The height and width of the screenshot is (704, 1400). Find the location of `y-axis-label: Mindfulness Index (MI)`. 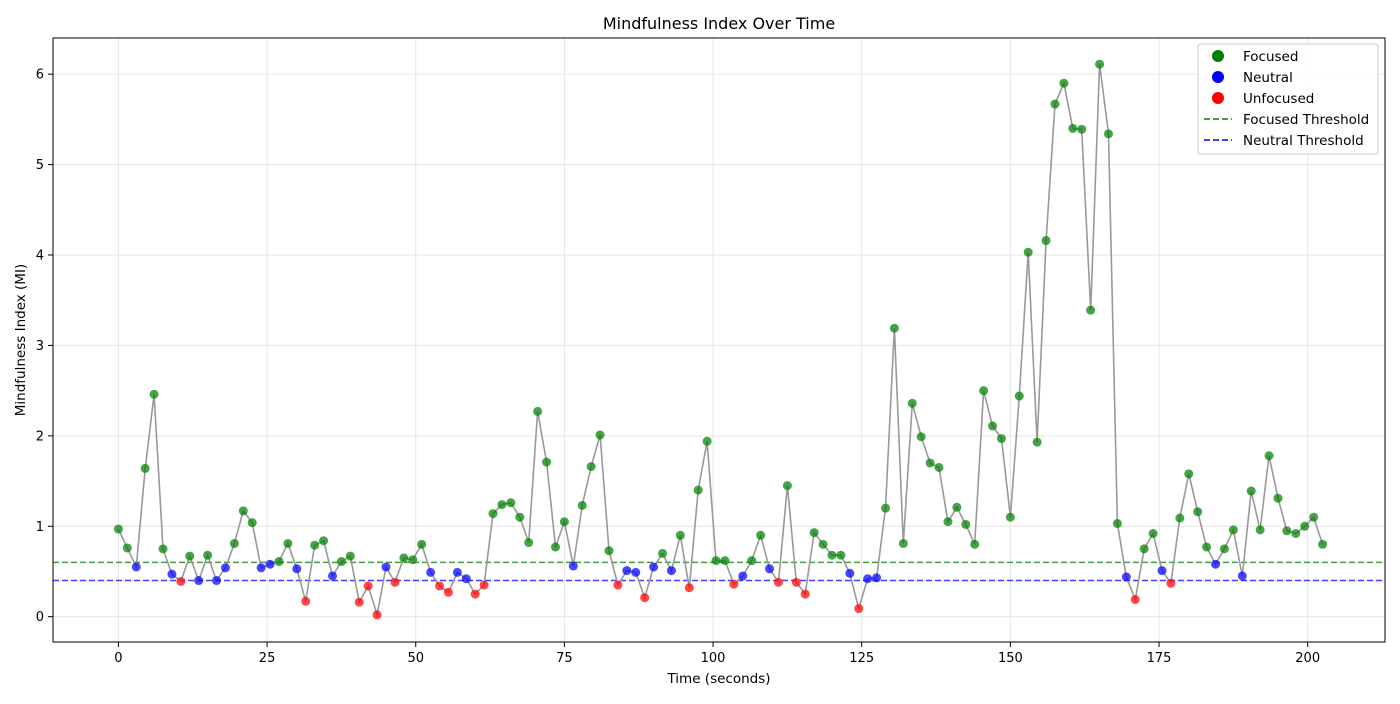

y-axis-label: Mindfulness Index (MI) is located at coordinates (21, 340).